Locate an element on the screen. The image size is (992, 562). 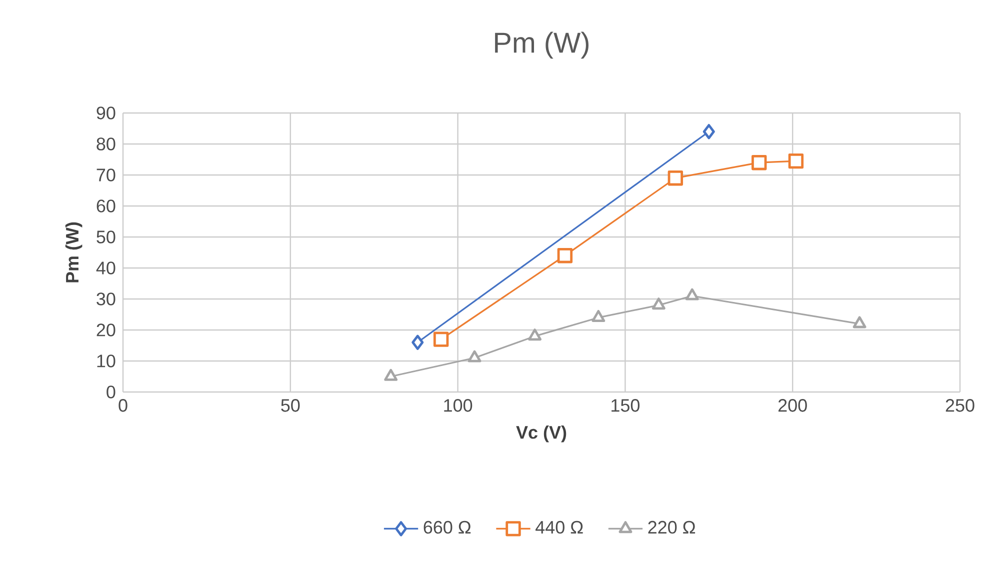
x-tick-label: 0 is located at coordinates (123, 405).